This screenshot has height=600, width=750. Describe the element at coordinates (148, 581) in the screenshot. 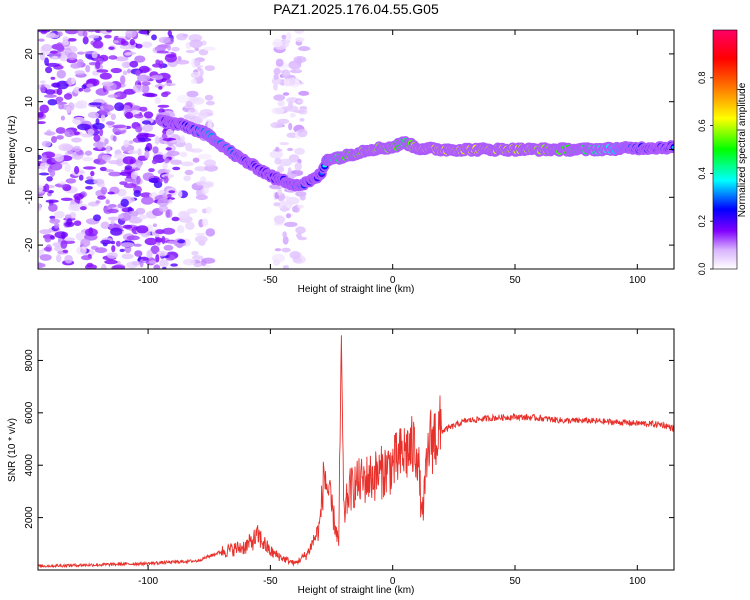

I see `x-tick-label: -100` at that location.